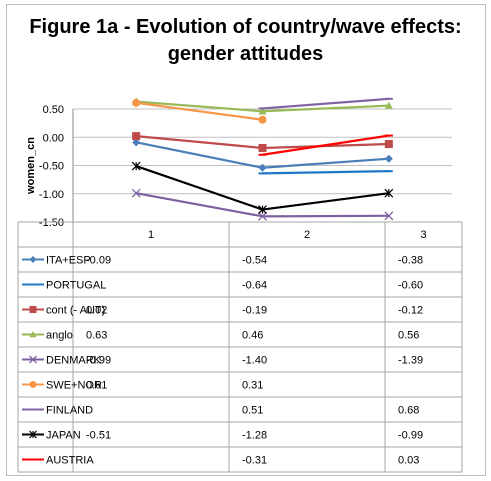  I want to click on data-label: 0.56, so click(408, 336).